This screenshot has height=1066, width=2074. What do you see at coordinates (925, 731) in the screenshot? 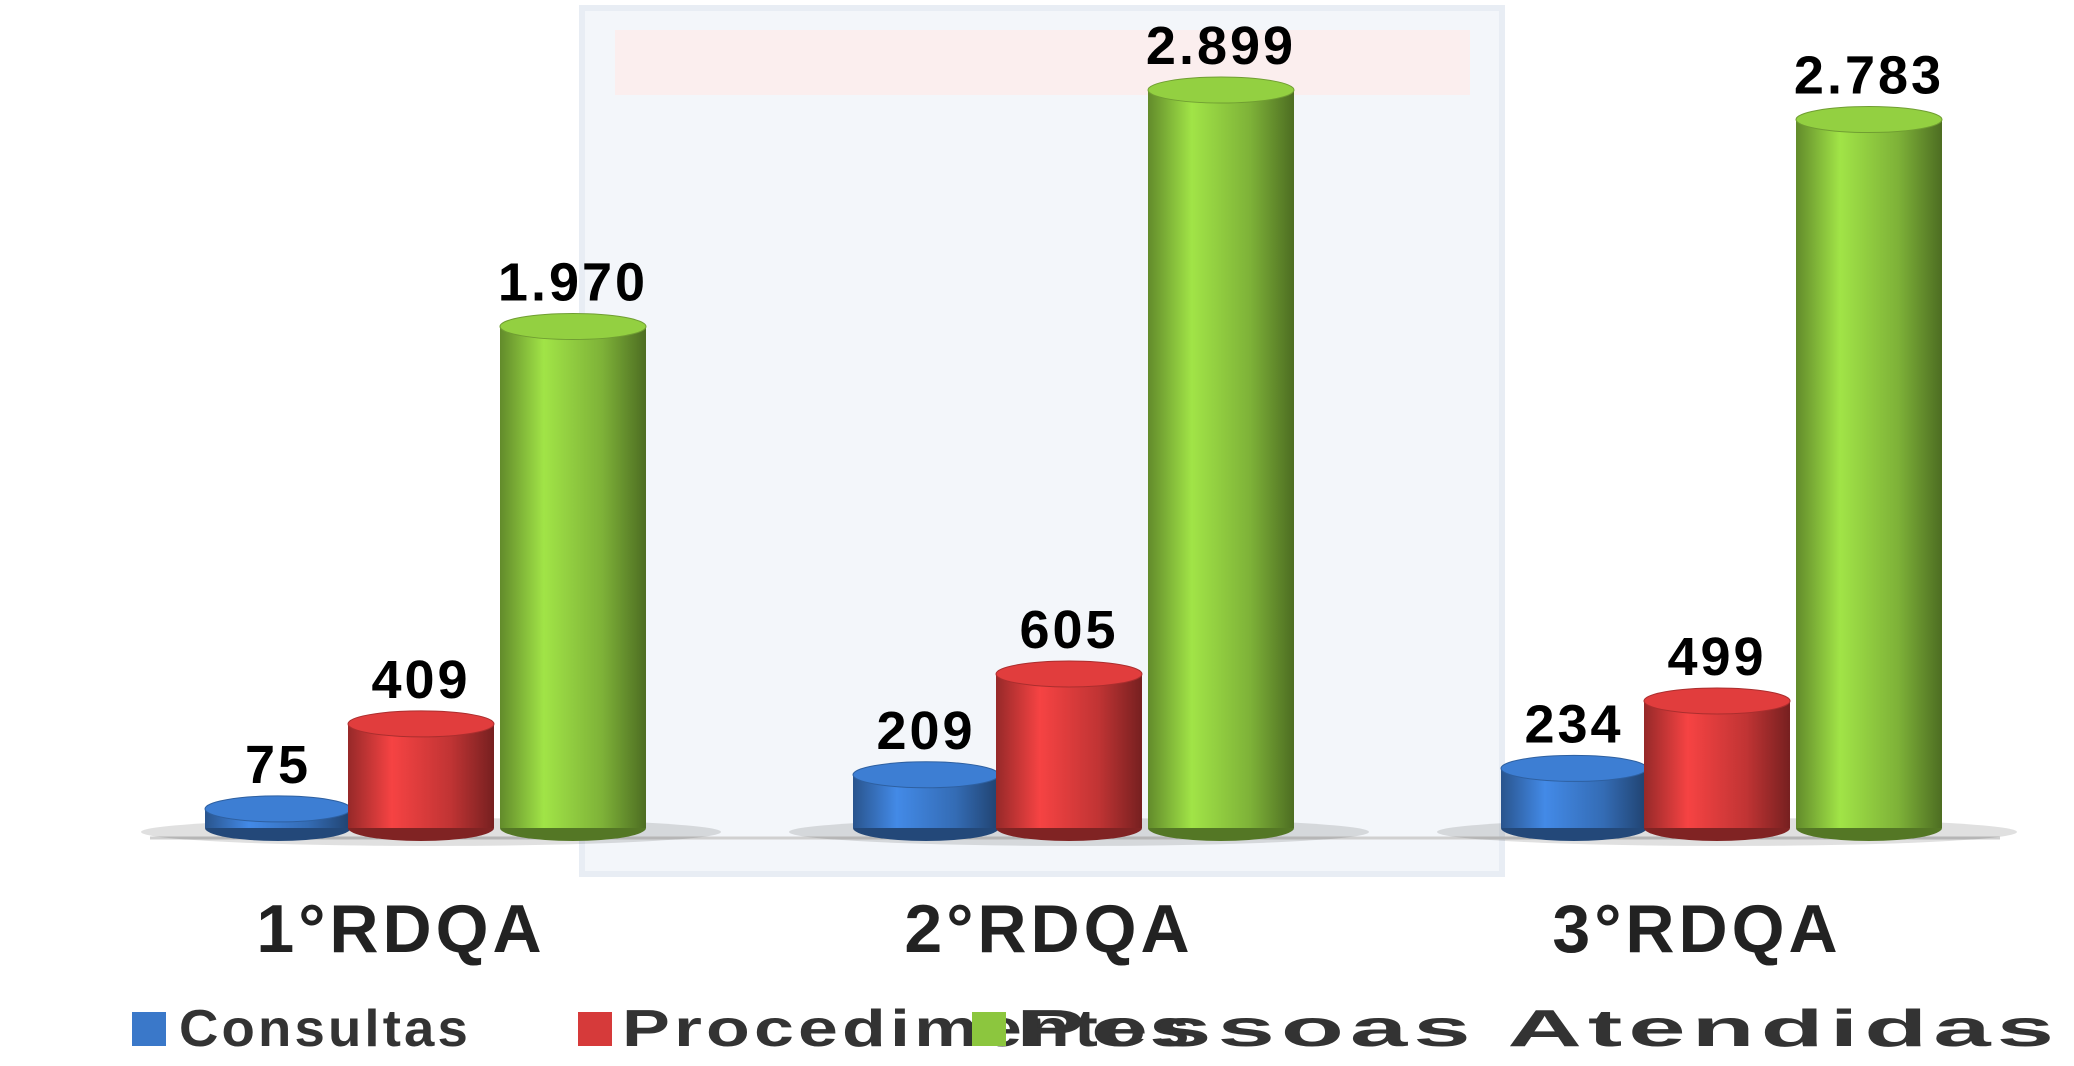
I see `data-label: 209` at bounding box center [925, 731].